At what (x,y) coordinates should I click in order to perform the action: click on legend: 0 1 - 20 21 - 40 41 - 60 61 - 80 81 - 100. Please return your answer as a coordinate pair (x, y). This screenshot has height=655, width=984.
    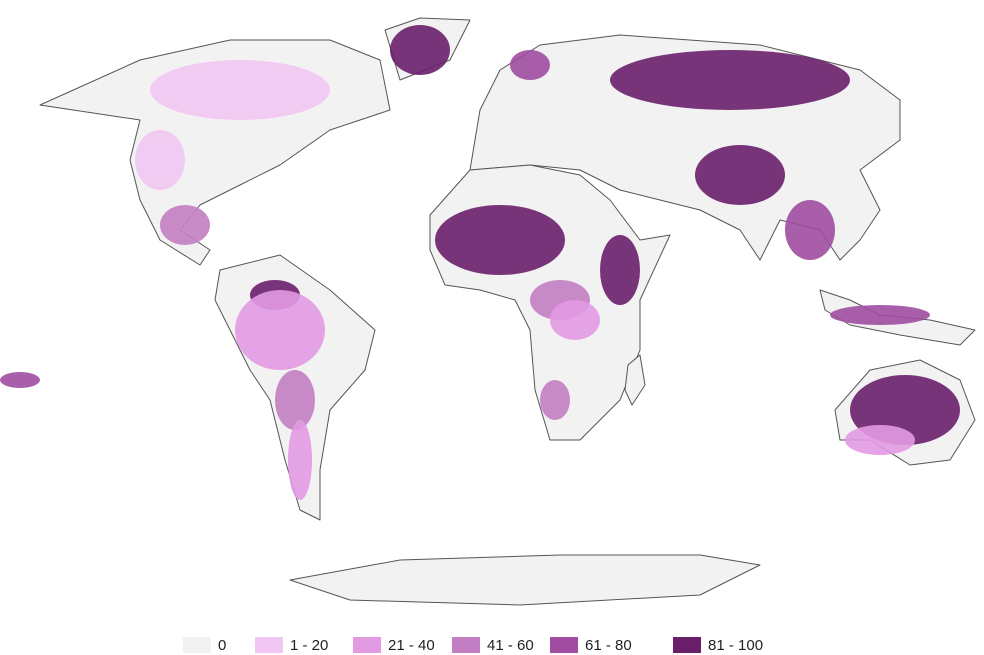
    Looking at the image, I should click on (473, 645).